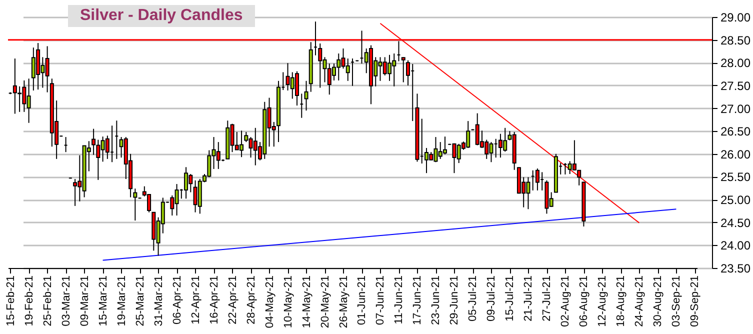 This screenshot has width=753, height=334. I want to click on x-tick-label: 19-Feb-21, so click(29, 301).